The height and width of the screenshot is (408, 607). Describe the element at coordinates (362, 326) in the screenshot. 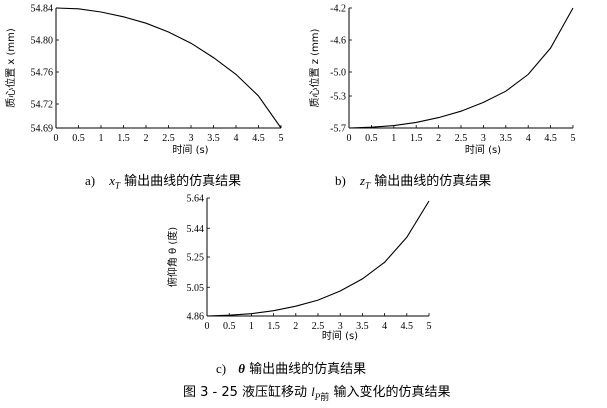

I see `x-tick-label-c: 3.5` at that location.